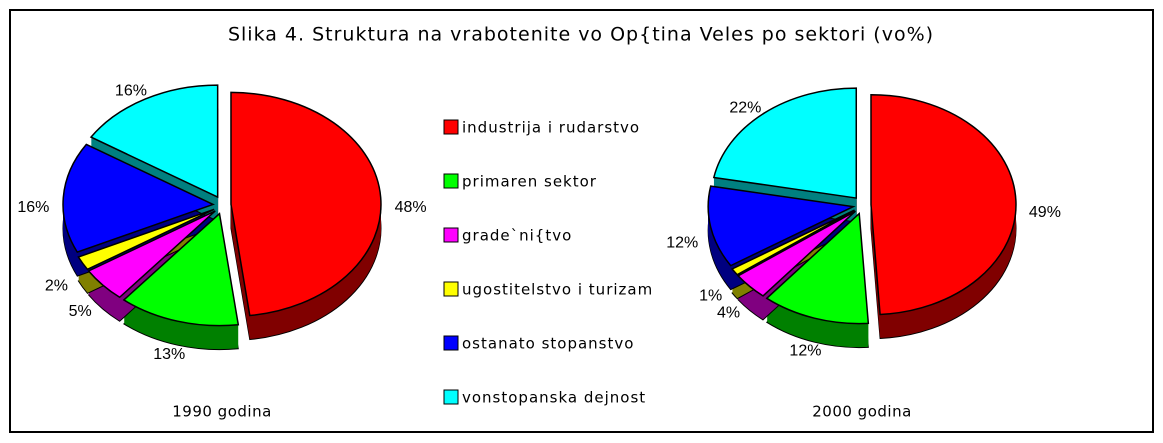 This screenshot has height=443, width=1163. I want to click on value-label: 2%, so click(56, 285).